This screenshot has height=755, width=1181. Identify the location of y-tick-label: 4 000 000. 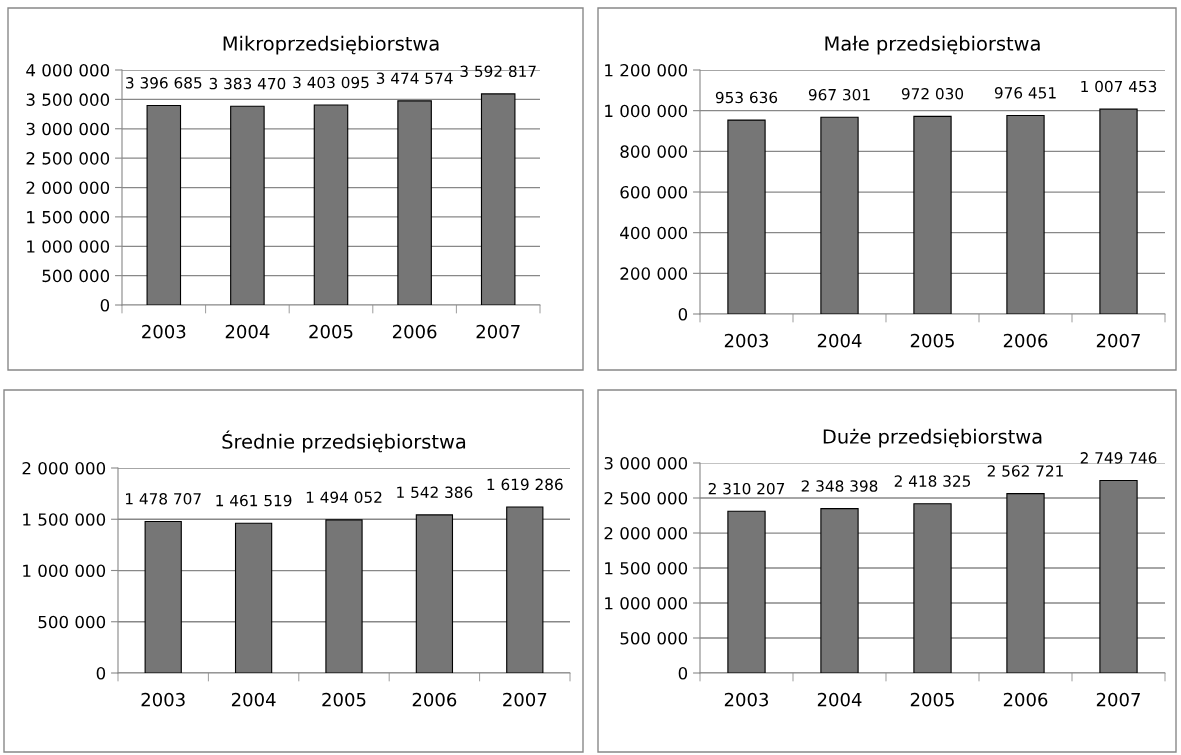
(68, 70).